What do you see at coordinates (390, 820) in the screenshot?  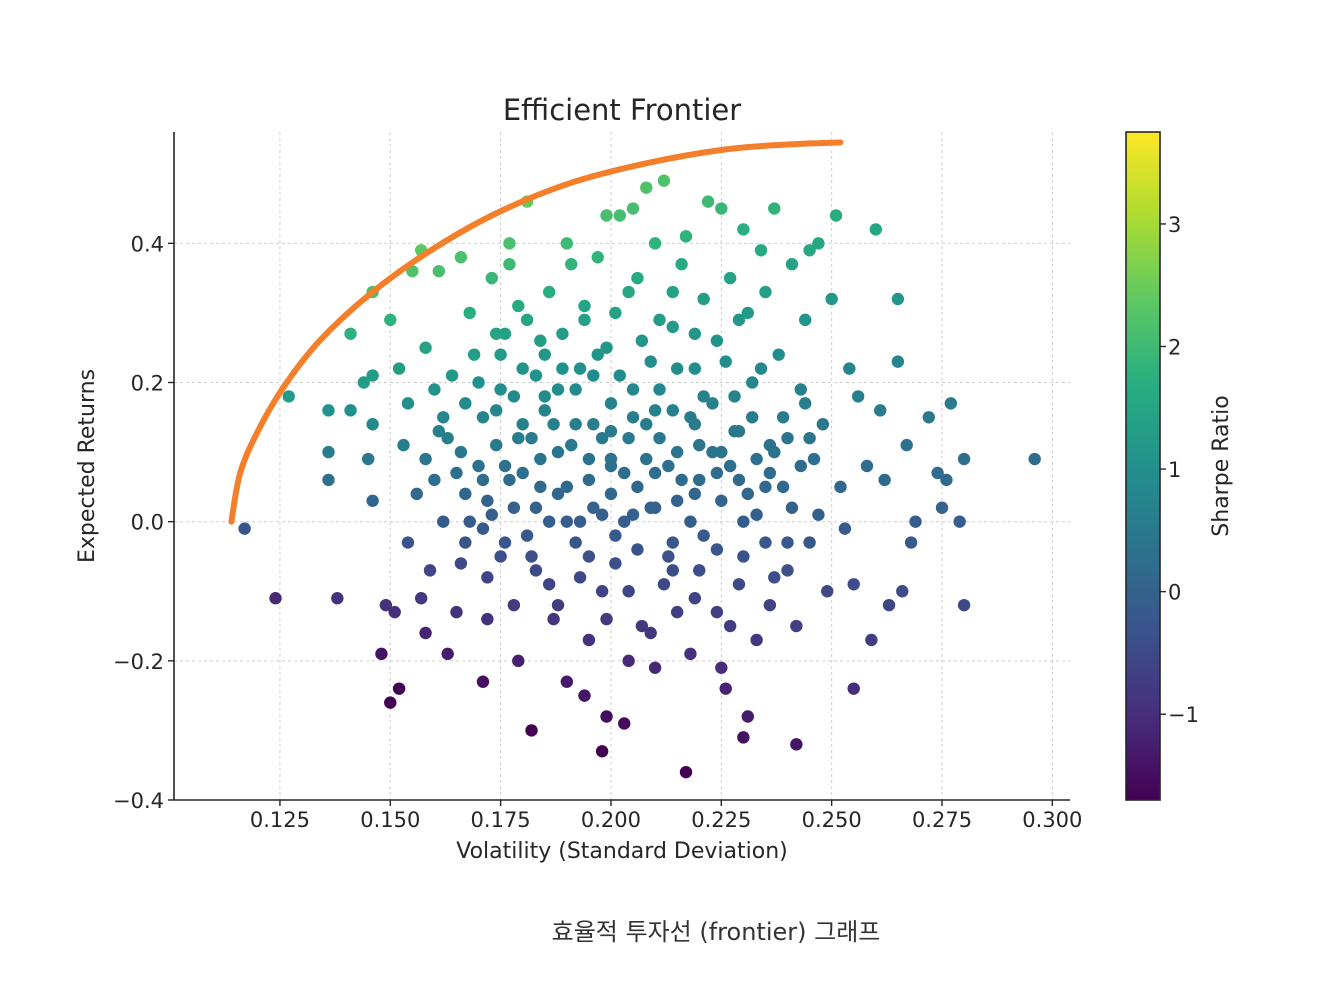 I see `x-tick-label: 0.150` at bounding box center [390, 820].